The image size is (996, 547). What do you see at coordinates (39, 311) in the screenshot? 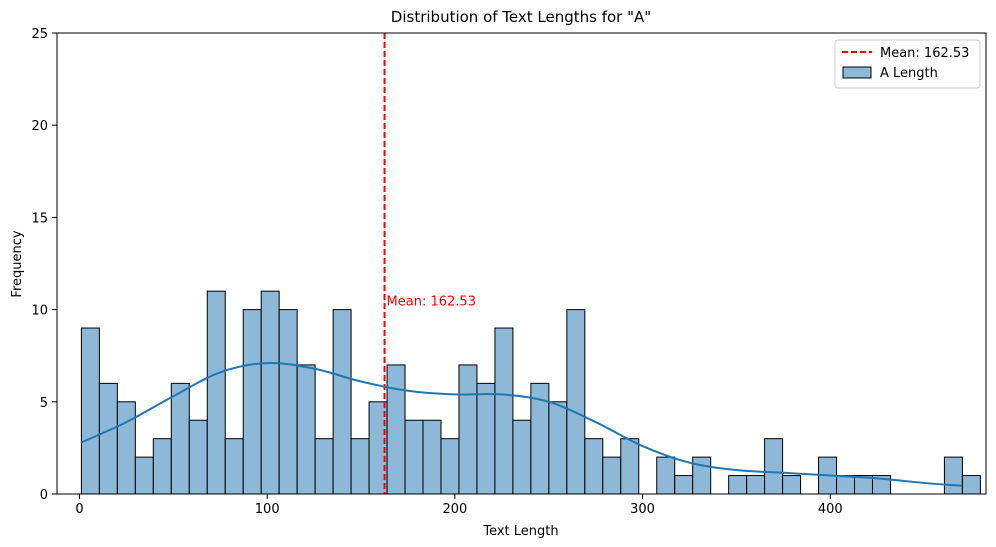
I see `y-tick-label: 10` at bounding box center [39, 311].